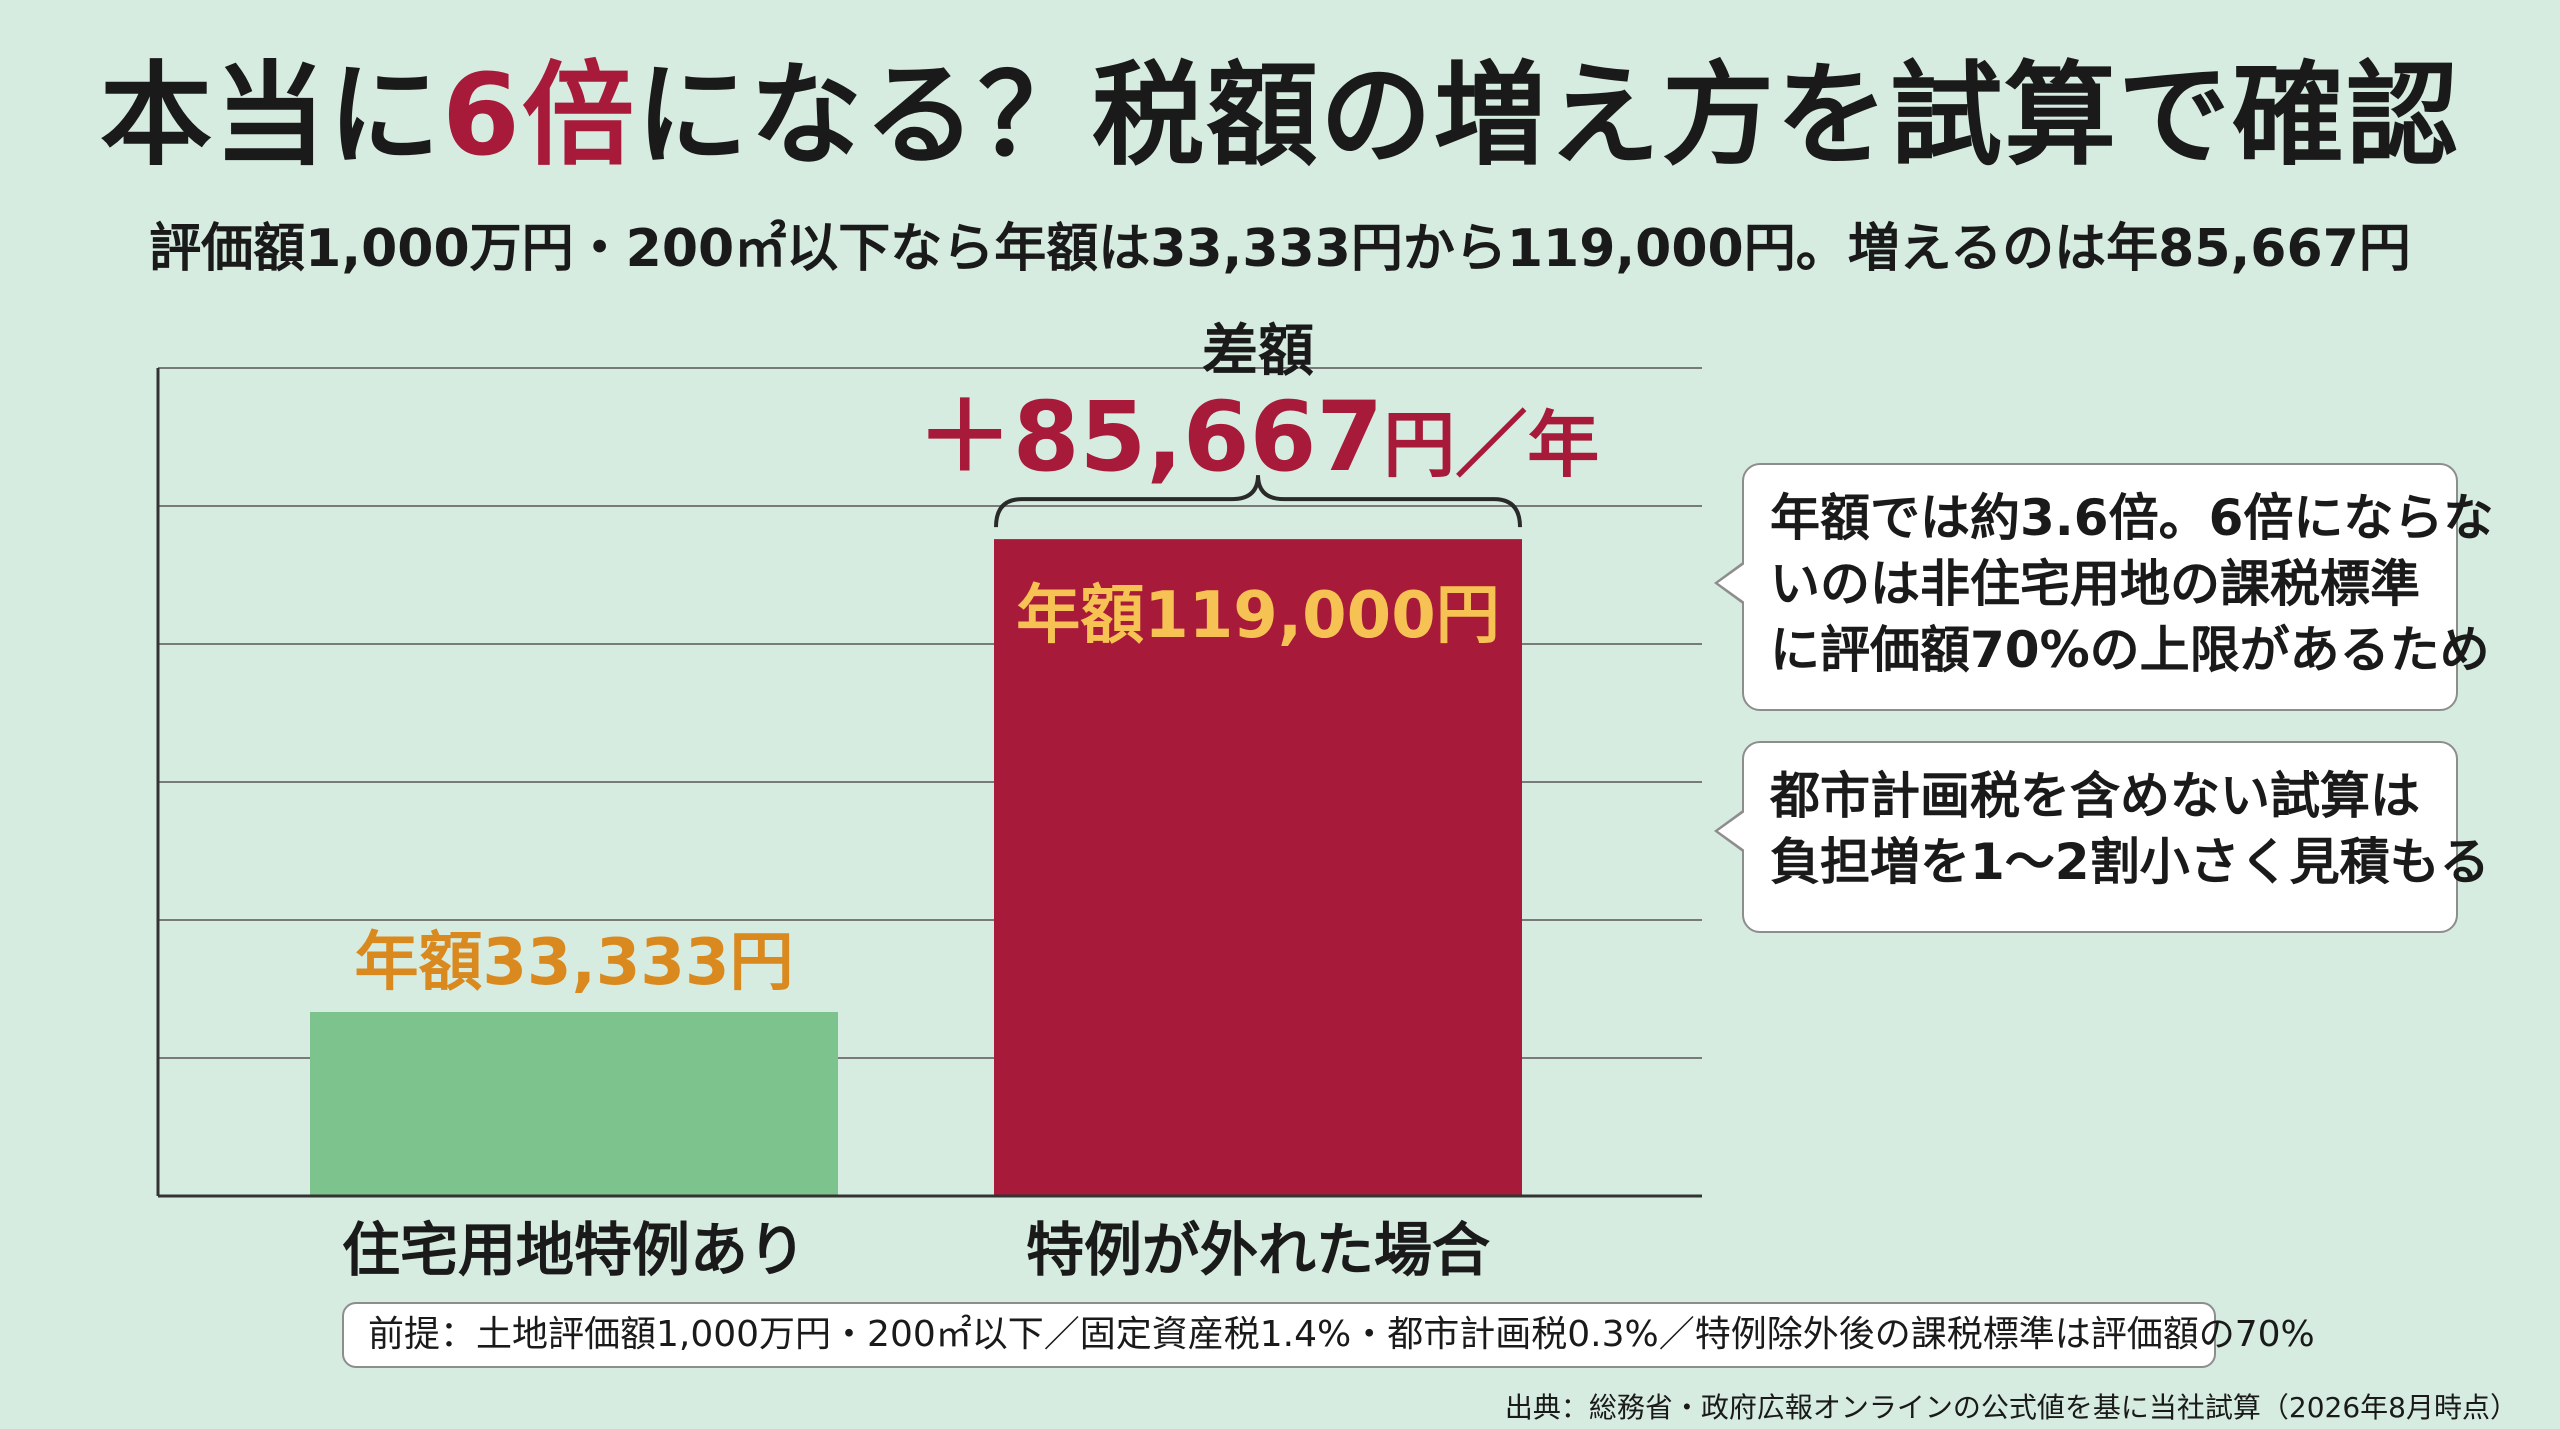  What do you see at coordinates (574, 1250) in the screenshot?
I see `category-label: 住宅用地特例あり` at bounding box center [574, 1250].